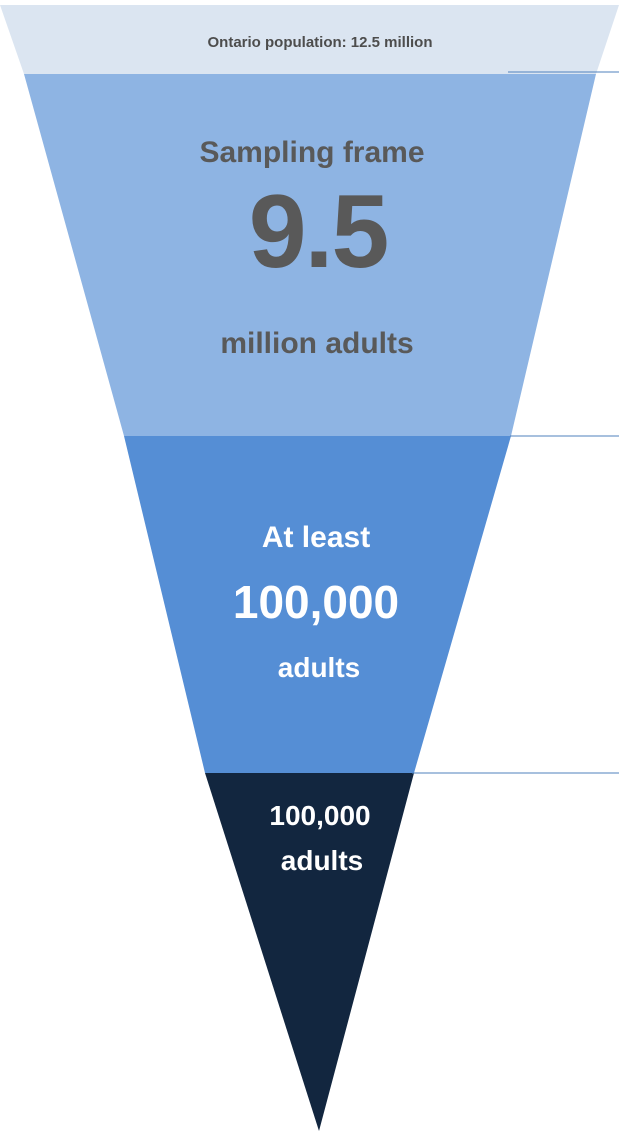 The width and height of the screenshot is (619, 1141). I want to click on population-band, so click(309, 39).